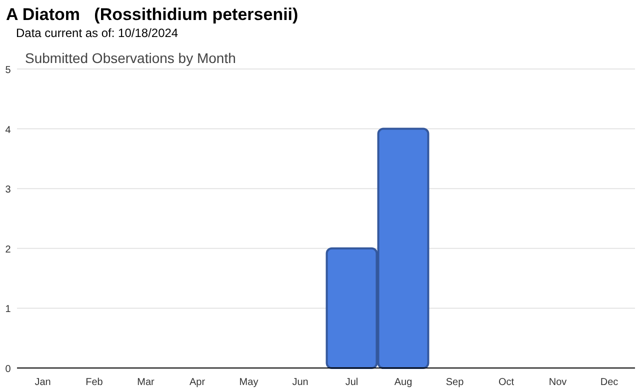 This screenshot has width=640, height=390. I want to click on chart-title: A Diatom (Rossithidium petersenii), so click(152, 14).